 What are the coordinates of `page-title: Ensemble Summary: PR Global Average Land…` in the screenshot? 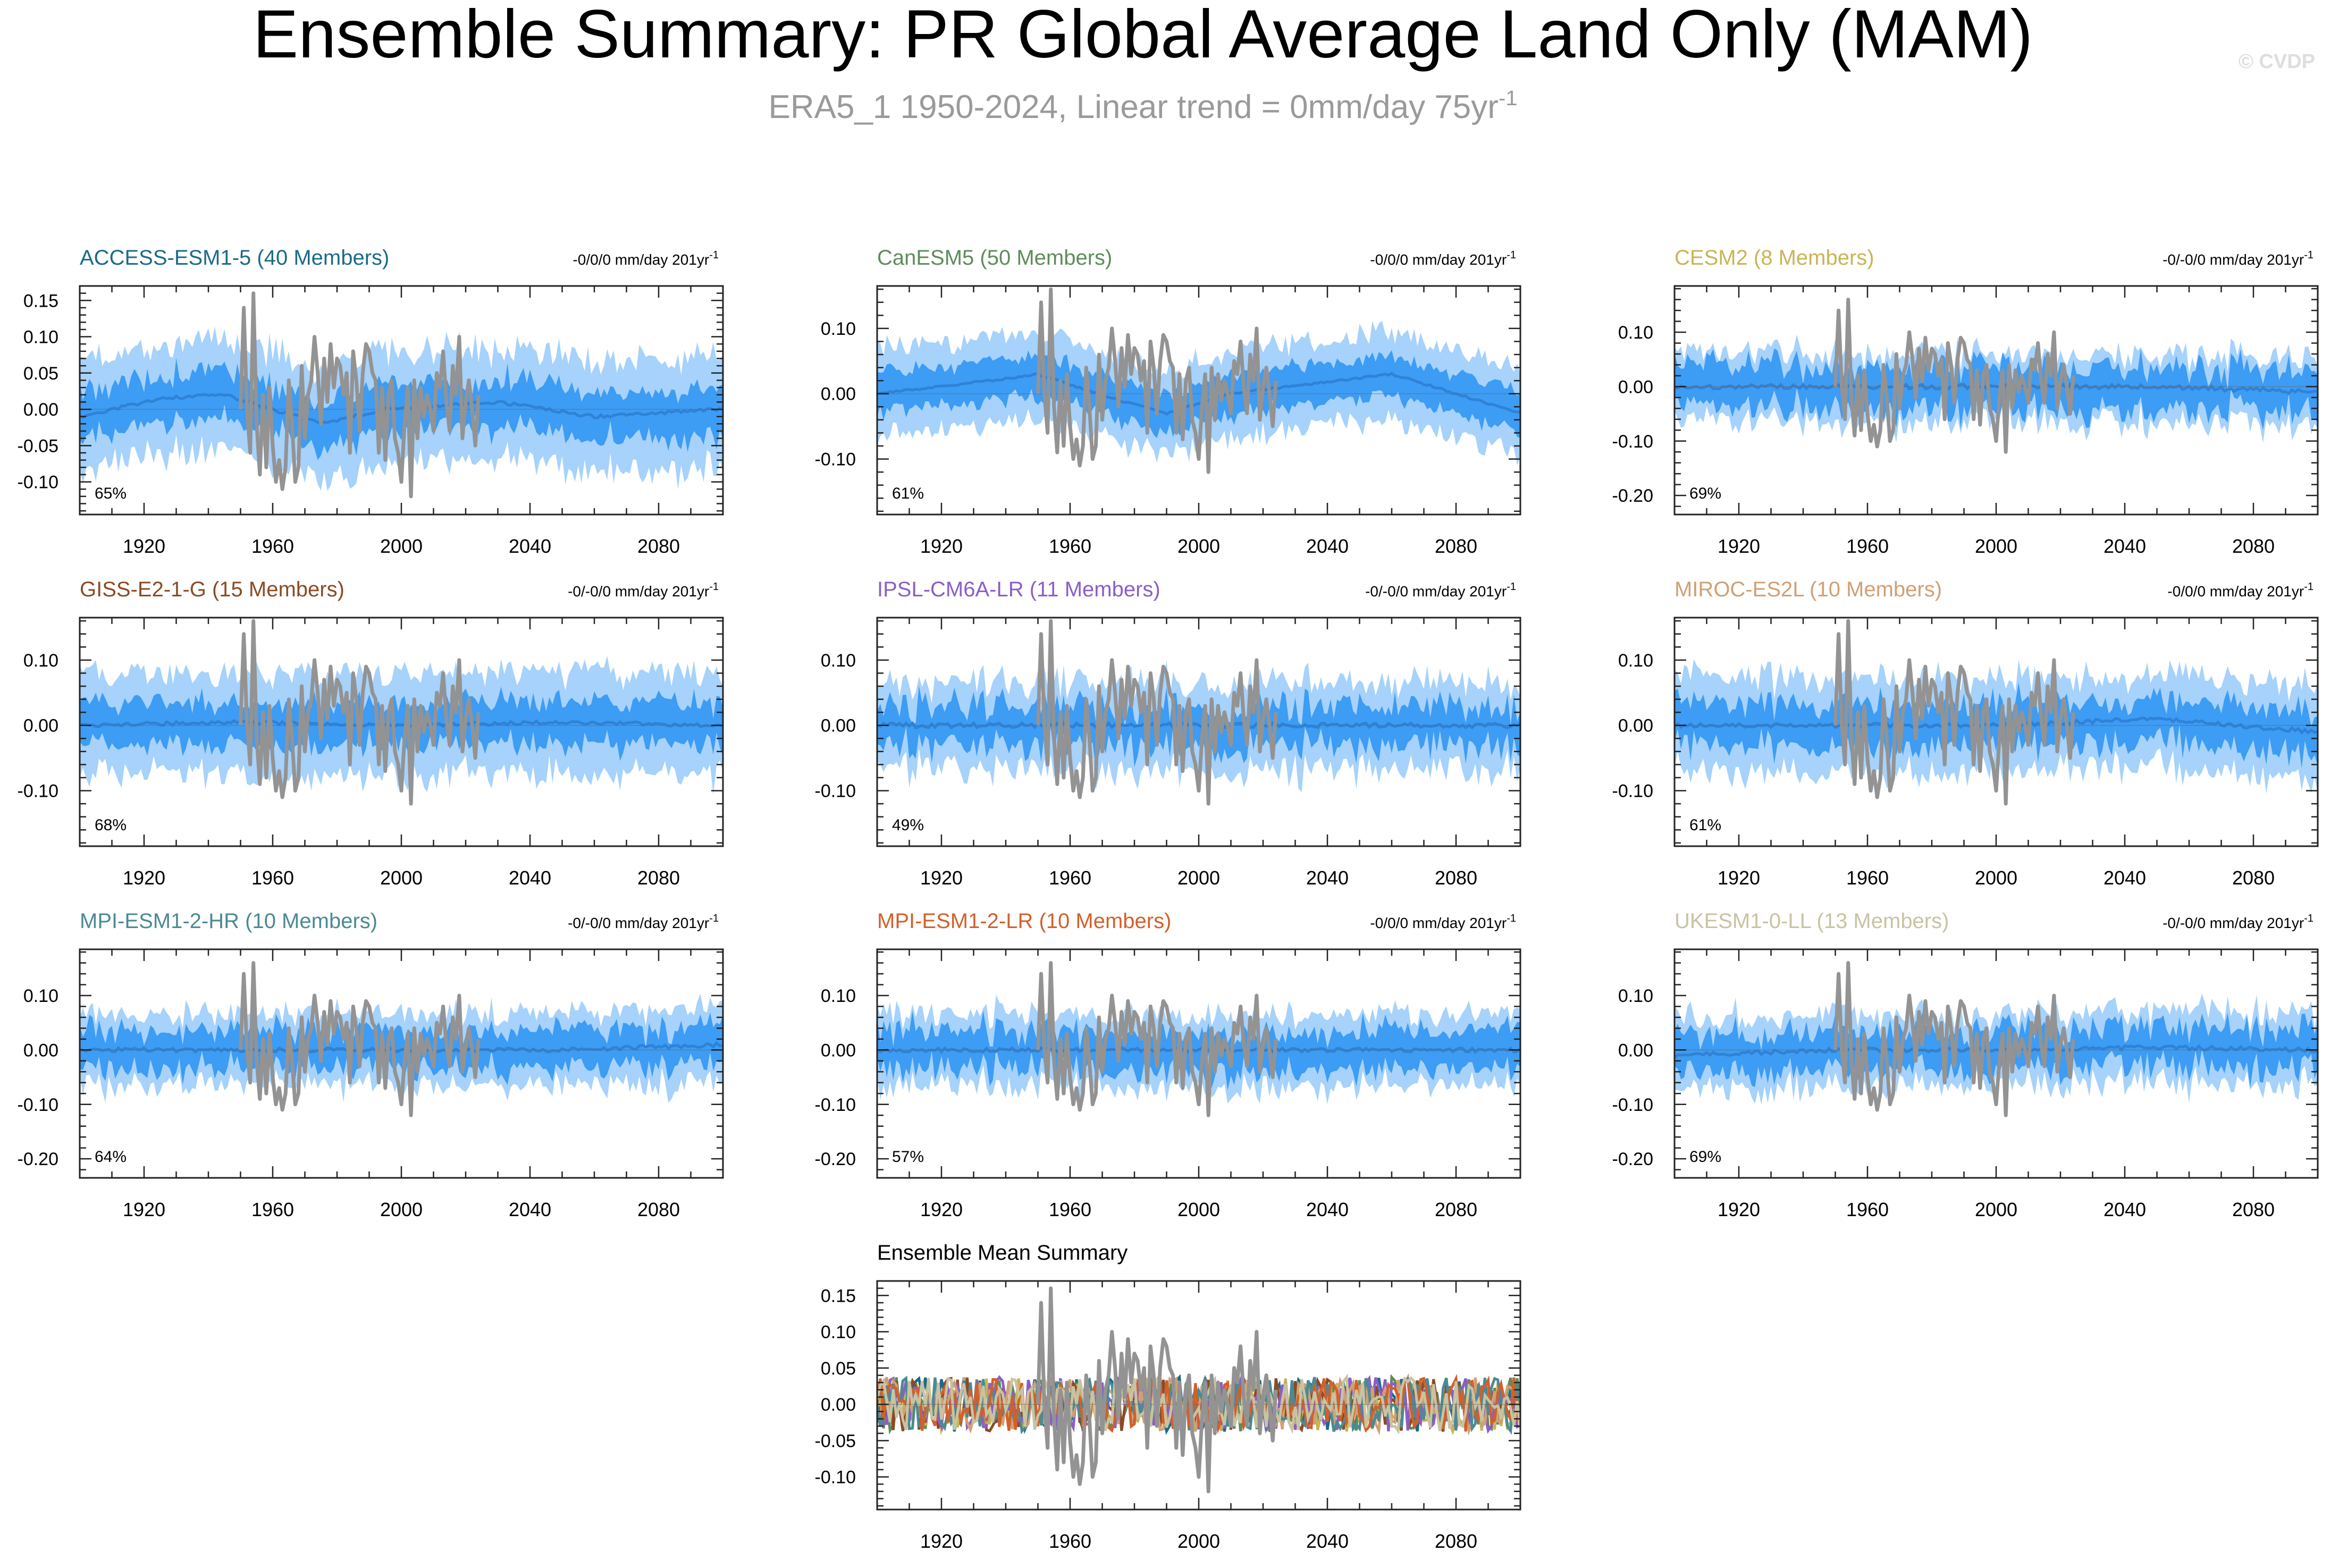 It's located at (1143, 36).